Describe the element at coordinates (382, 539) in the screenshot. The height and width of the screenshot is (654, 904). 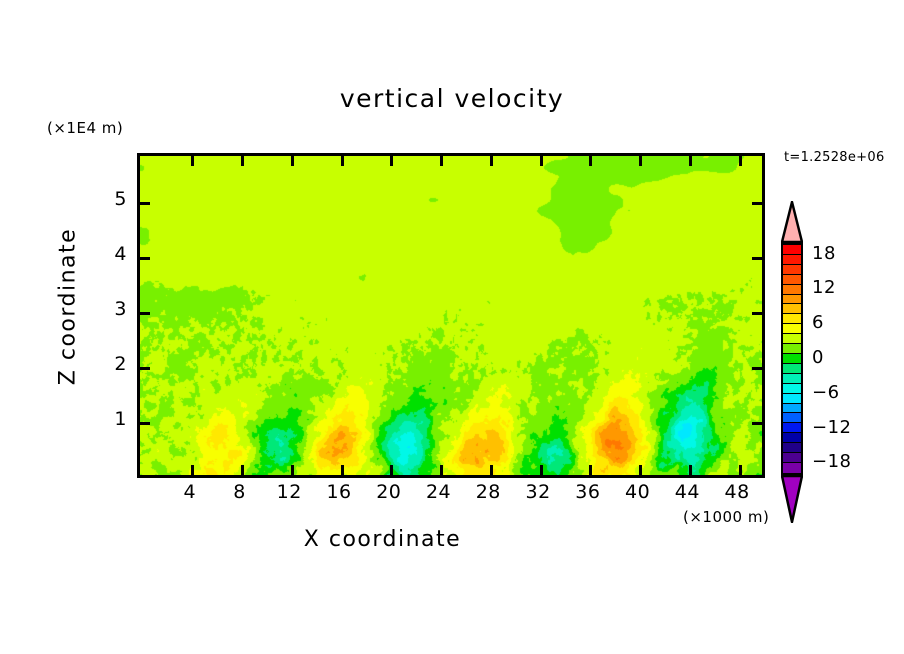
I see `x-axis-title: X coordinate` at that location.